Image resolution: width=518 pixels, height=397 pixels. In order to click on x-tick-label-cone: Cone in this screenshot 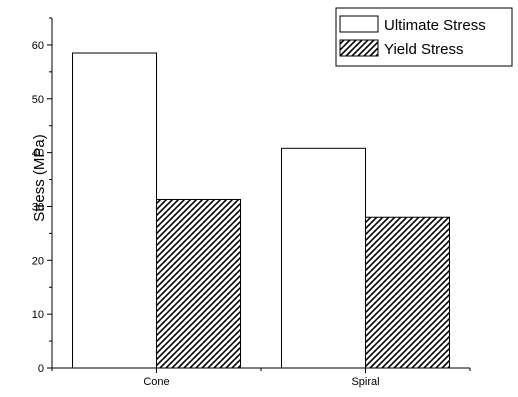, I will do `click(156, 382)`.